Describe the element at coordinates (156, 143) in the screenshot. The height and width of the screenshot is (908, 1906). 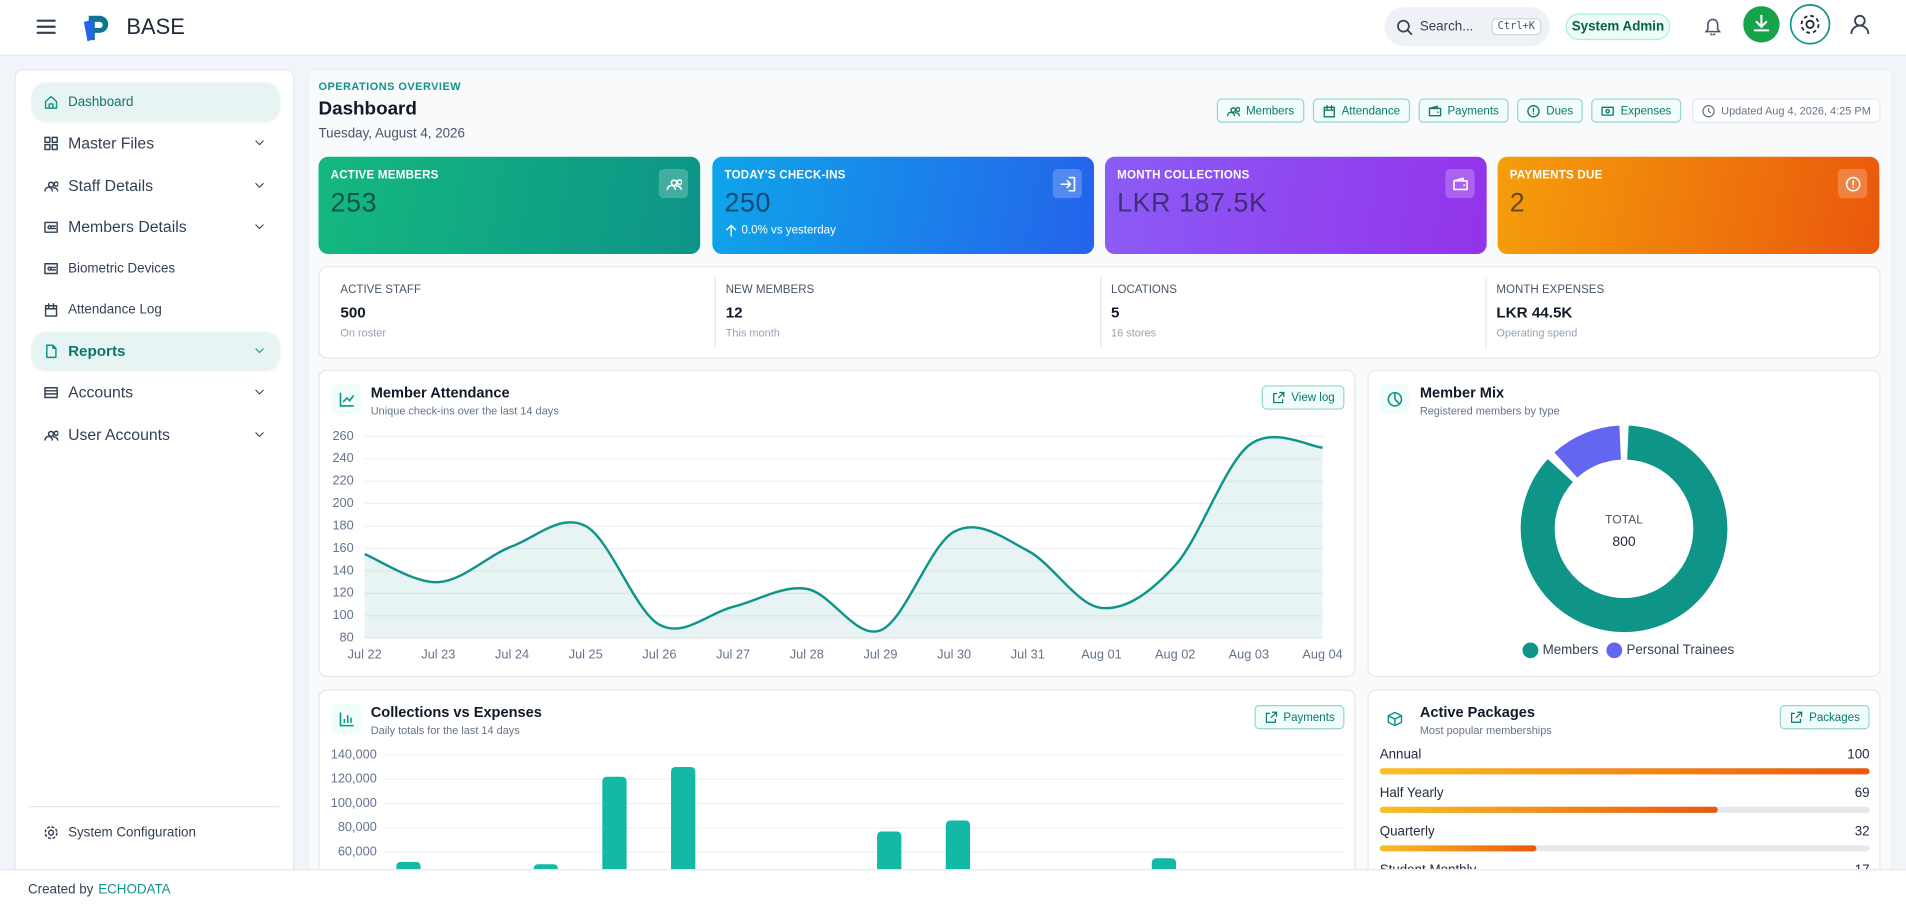
I see `nav-item: Master Files` at that location.